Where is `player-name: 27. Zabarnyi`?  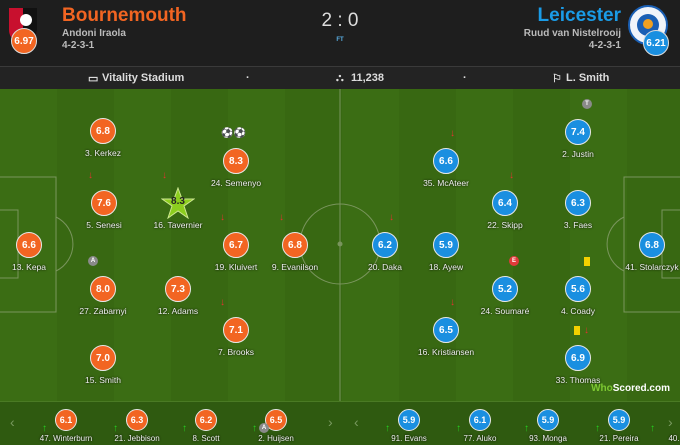 player-name: 27. Zabarnyi is located at coordinates (103, 311).